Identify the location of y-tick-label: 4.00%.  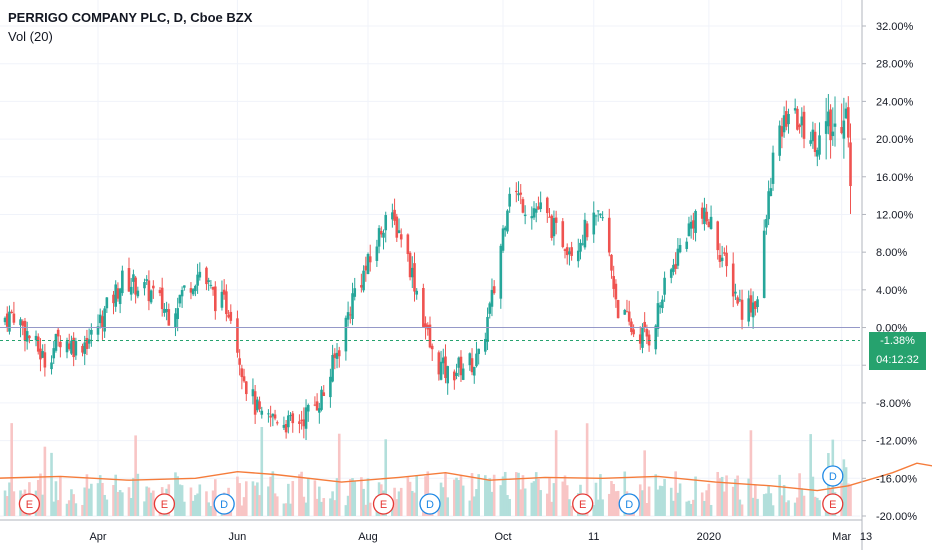
(891, 291).